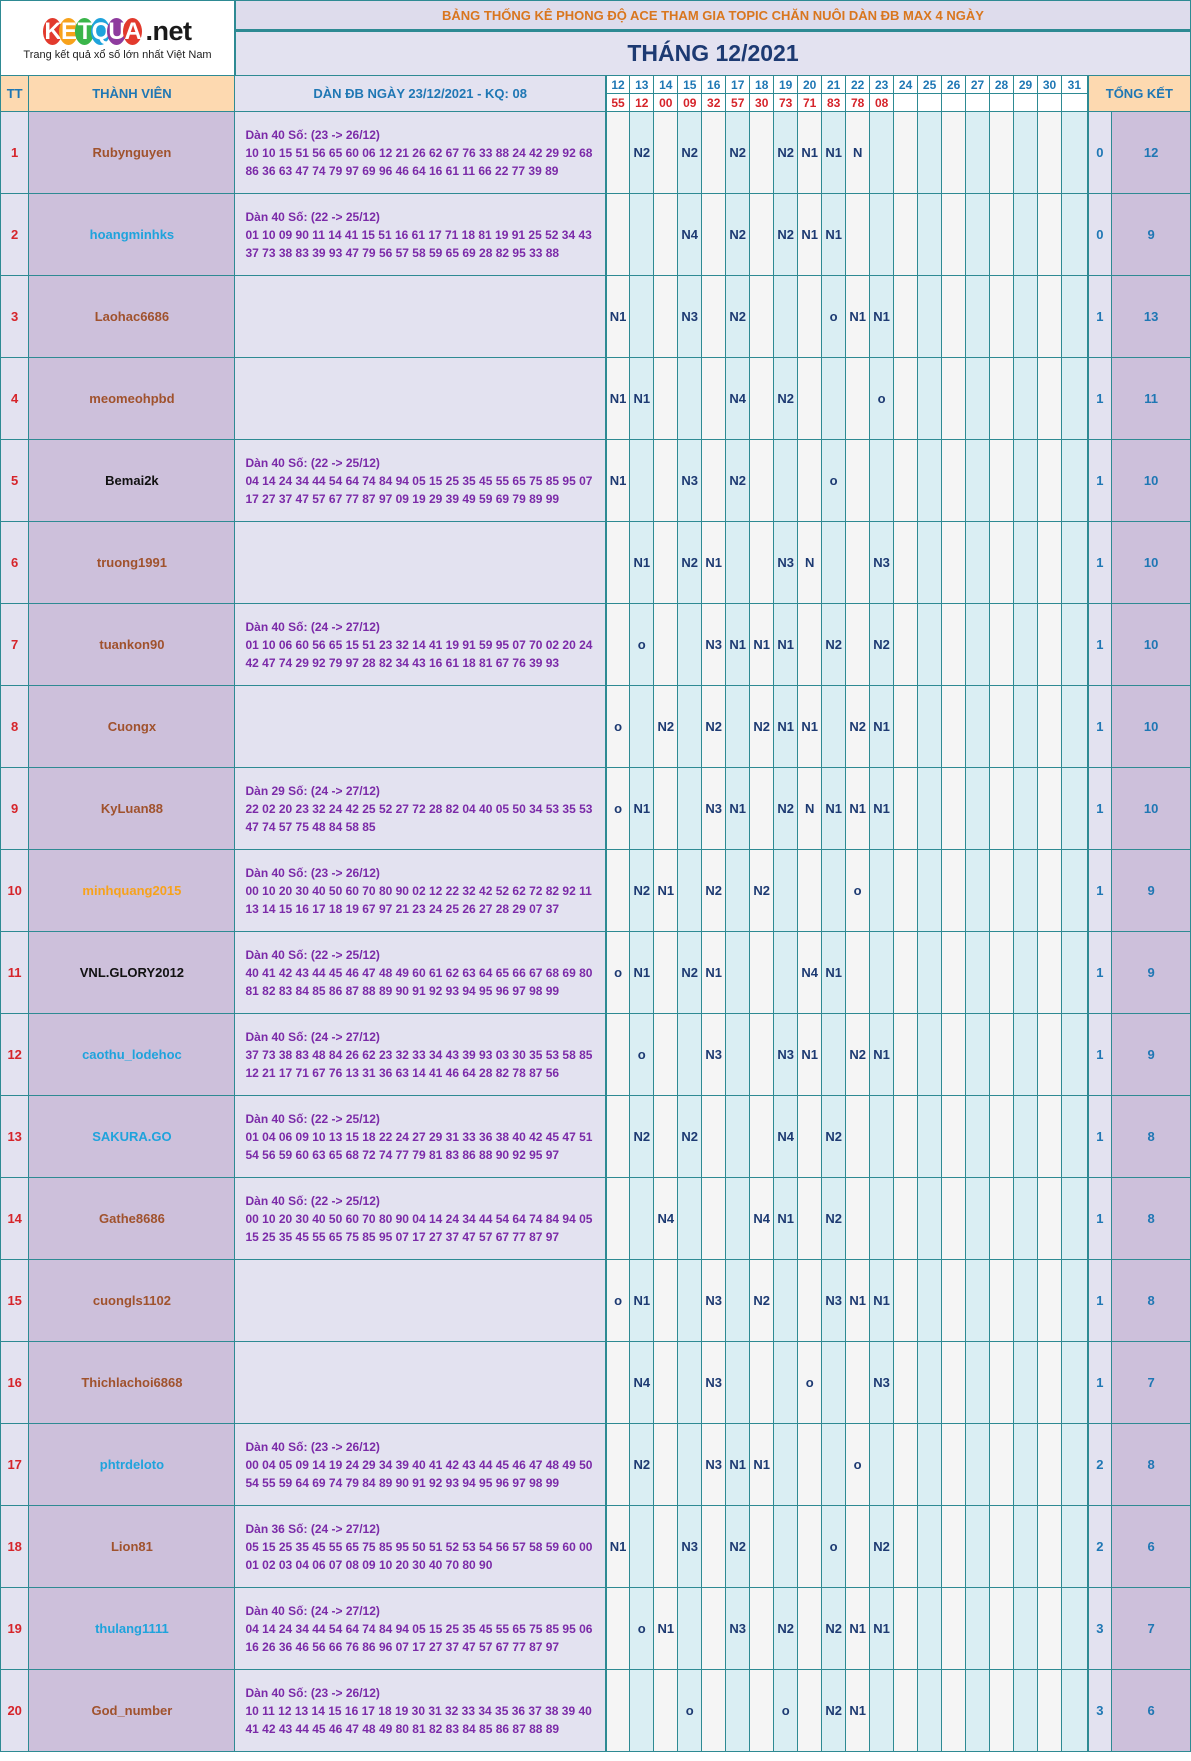 The height and width of the screenshot is (1761, 1191). Describe the element at coordinates (642, 1464) in the screenshot. I see `day-cell-13: N2` at that location.